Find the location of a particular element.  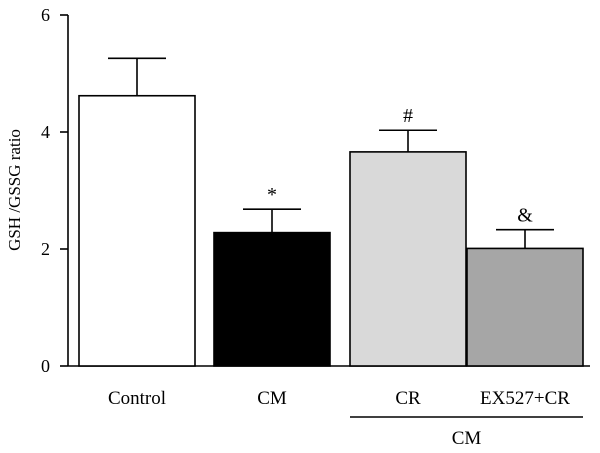

group-bracket-label: CM is located at coordinates (467, 438).